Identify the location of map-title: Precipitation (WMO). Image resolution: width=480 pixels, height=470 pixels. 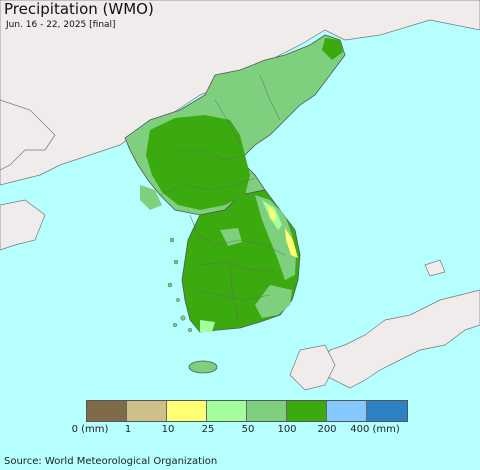
(79, 9).